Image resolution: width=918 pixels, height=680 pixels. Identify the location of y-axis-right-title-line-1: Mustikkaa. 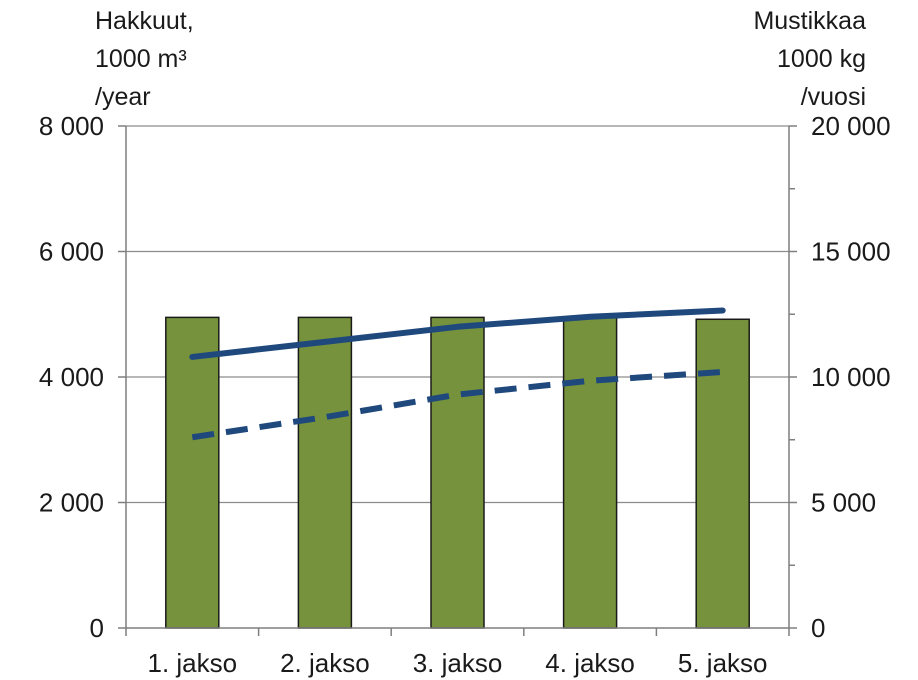
(809, 21).